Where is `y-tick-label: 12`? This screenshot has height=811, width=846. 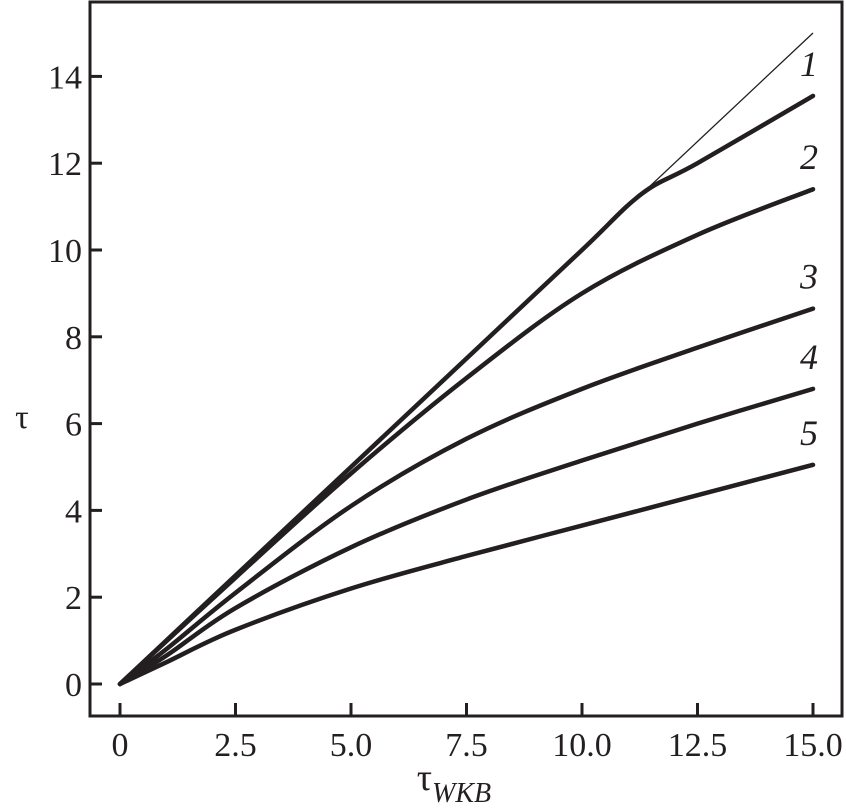
y-tick-label: 12 is located at coordinates (65, 164).